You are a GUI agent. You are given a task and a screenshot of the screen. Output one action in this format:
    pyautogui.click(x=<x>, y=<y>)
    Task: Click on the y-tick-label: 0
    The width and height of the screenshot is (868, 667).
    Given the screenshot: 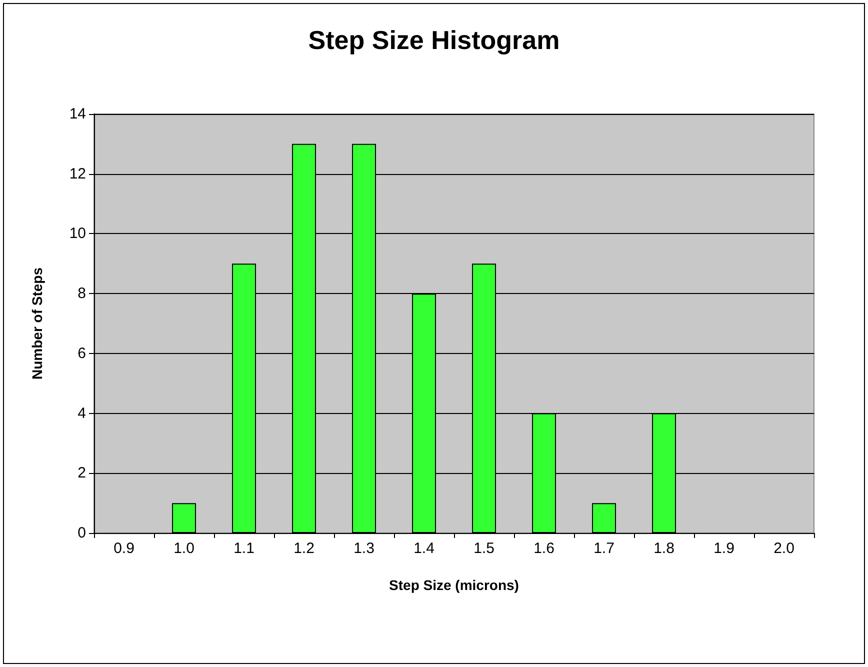 What is the action you would take?
    pyautogui.click(x=82, y=533)
    